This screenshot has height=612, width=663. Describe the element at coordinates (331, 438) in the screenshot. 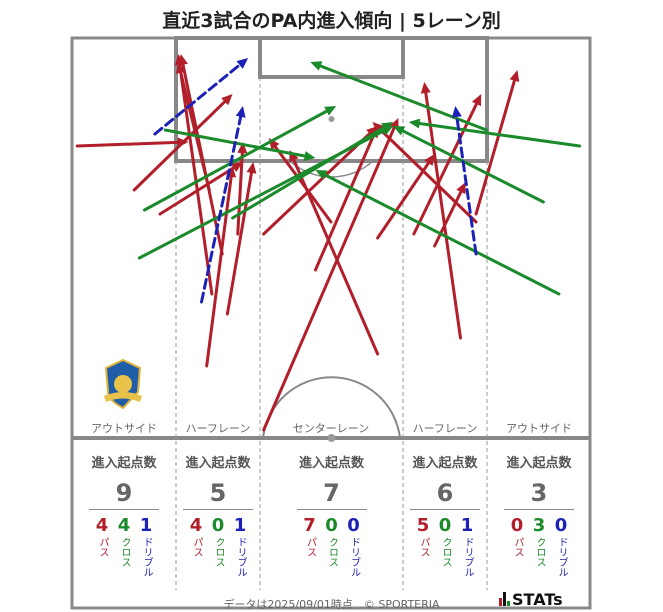

I see `center-spot` at that location.